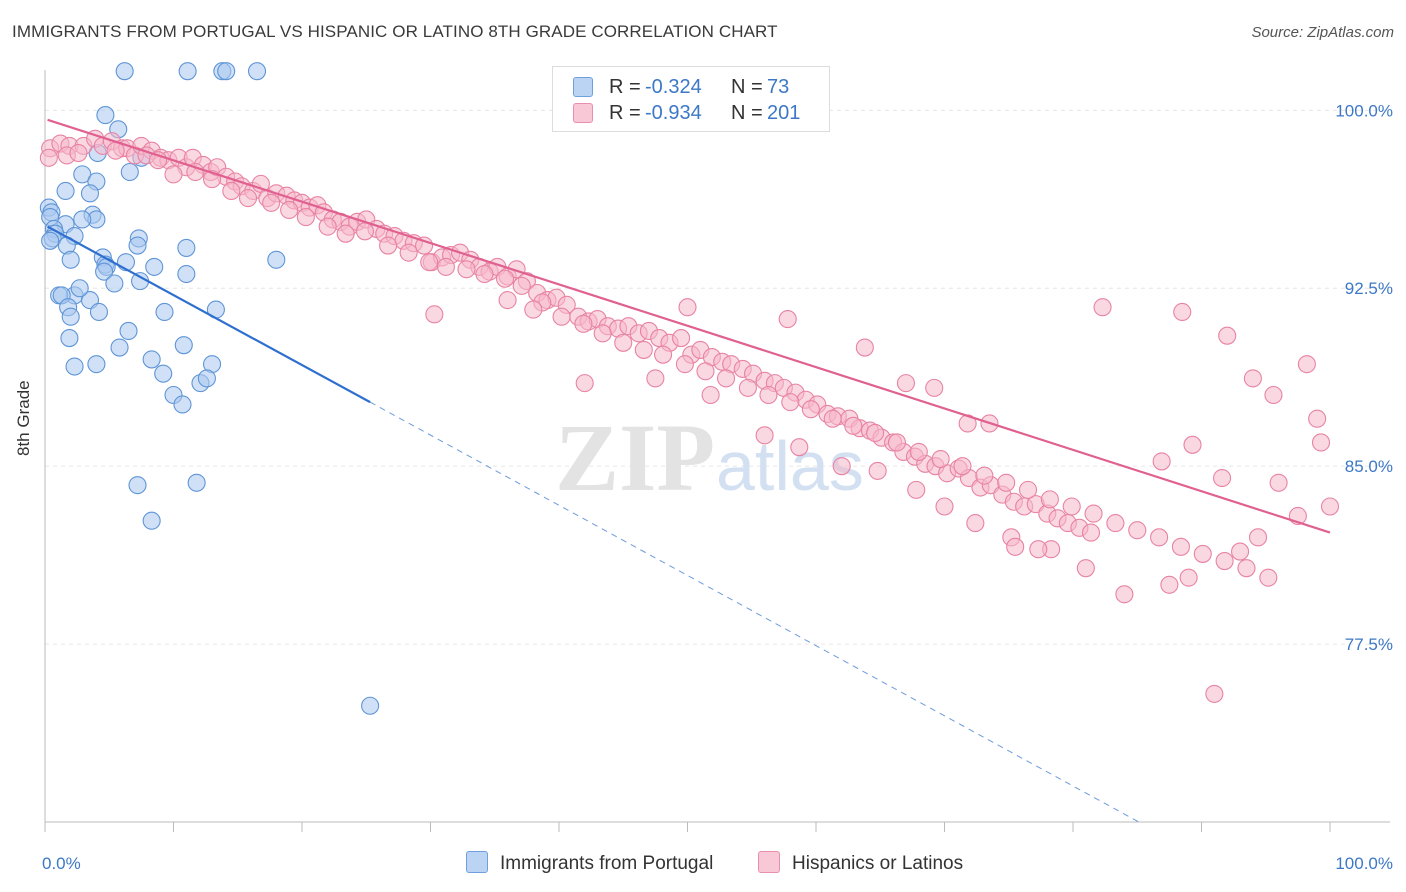 The image size is (1406, 892). I want to click on legend-r-label: R =, so click(625, 87).